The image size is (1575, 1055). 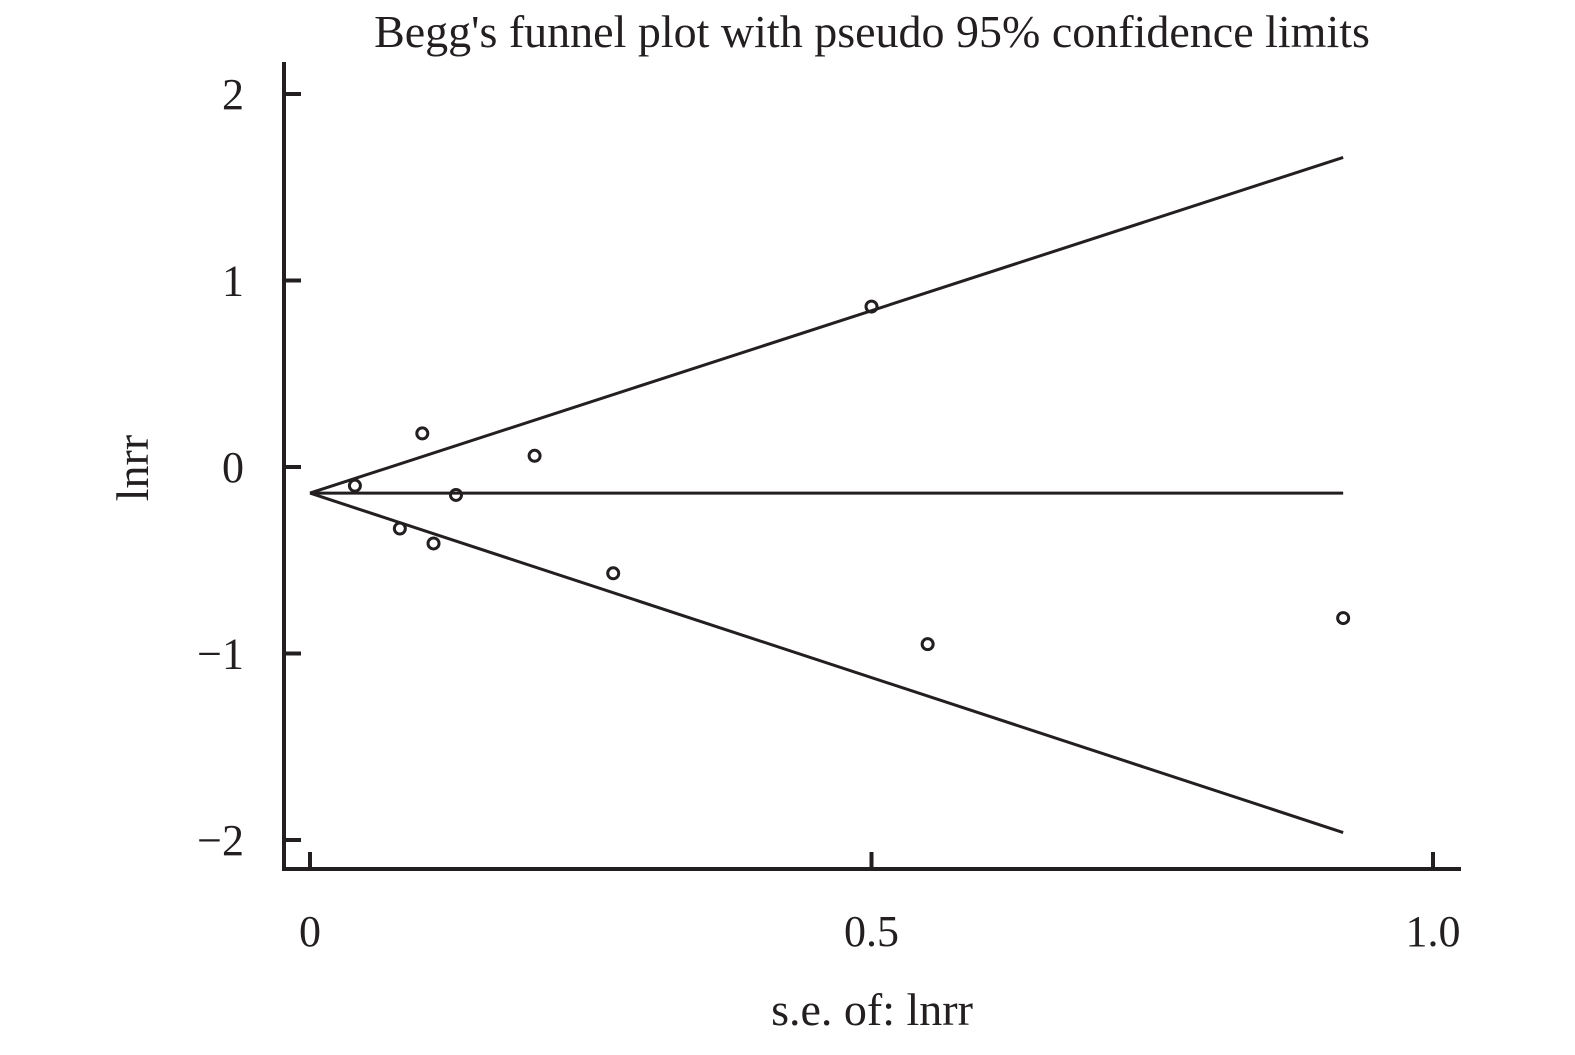 I want to click on x-axis-ticks: 0 0.5 1.0, so click(x=880, y=904).